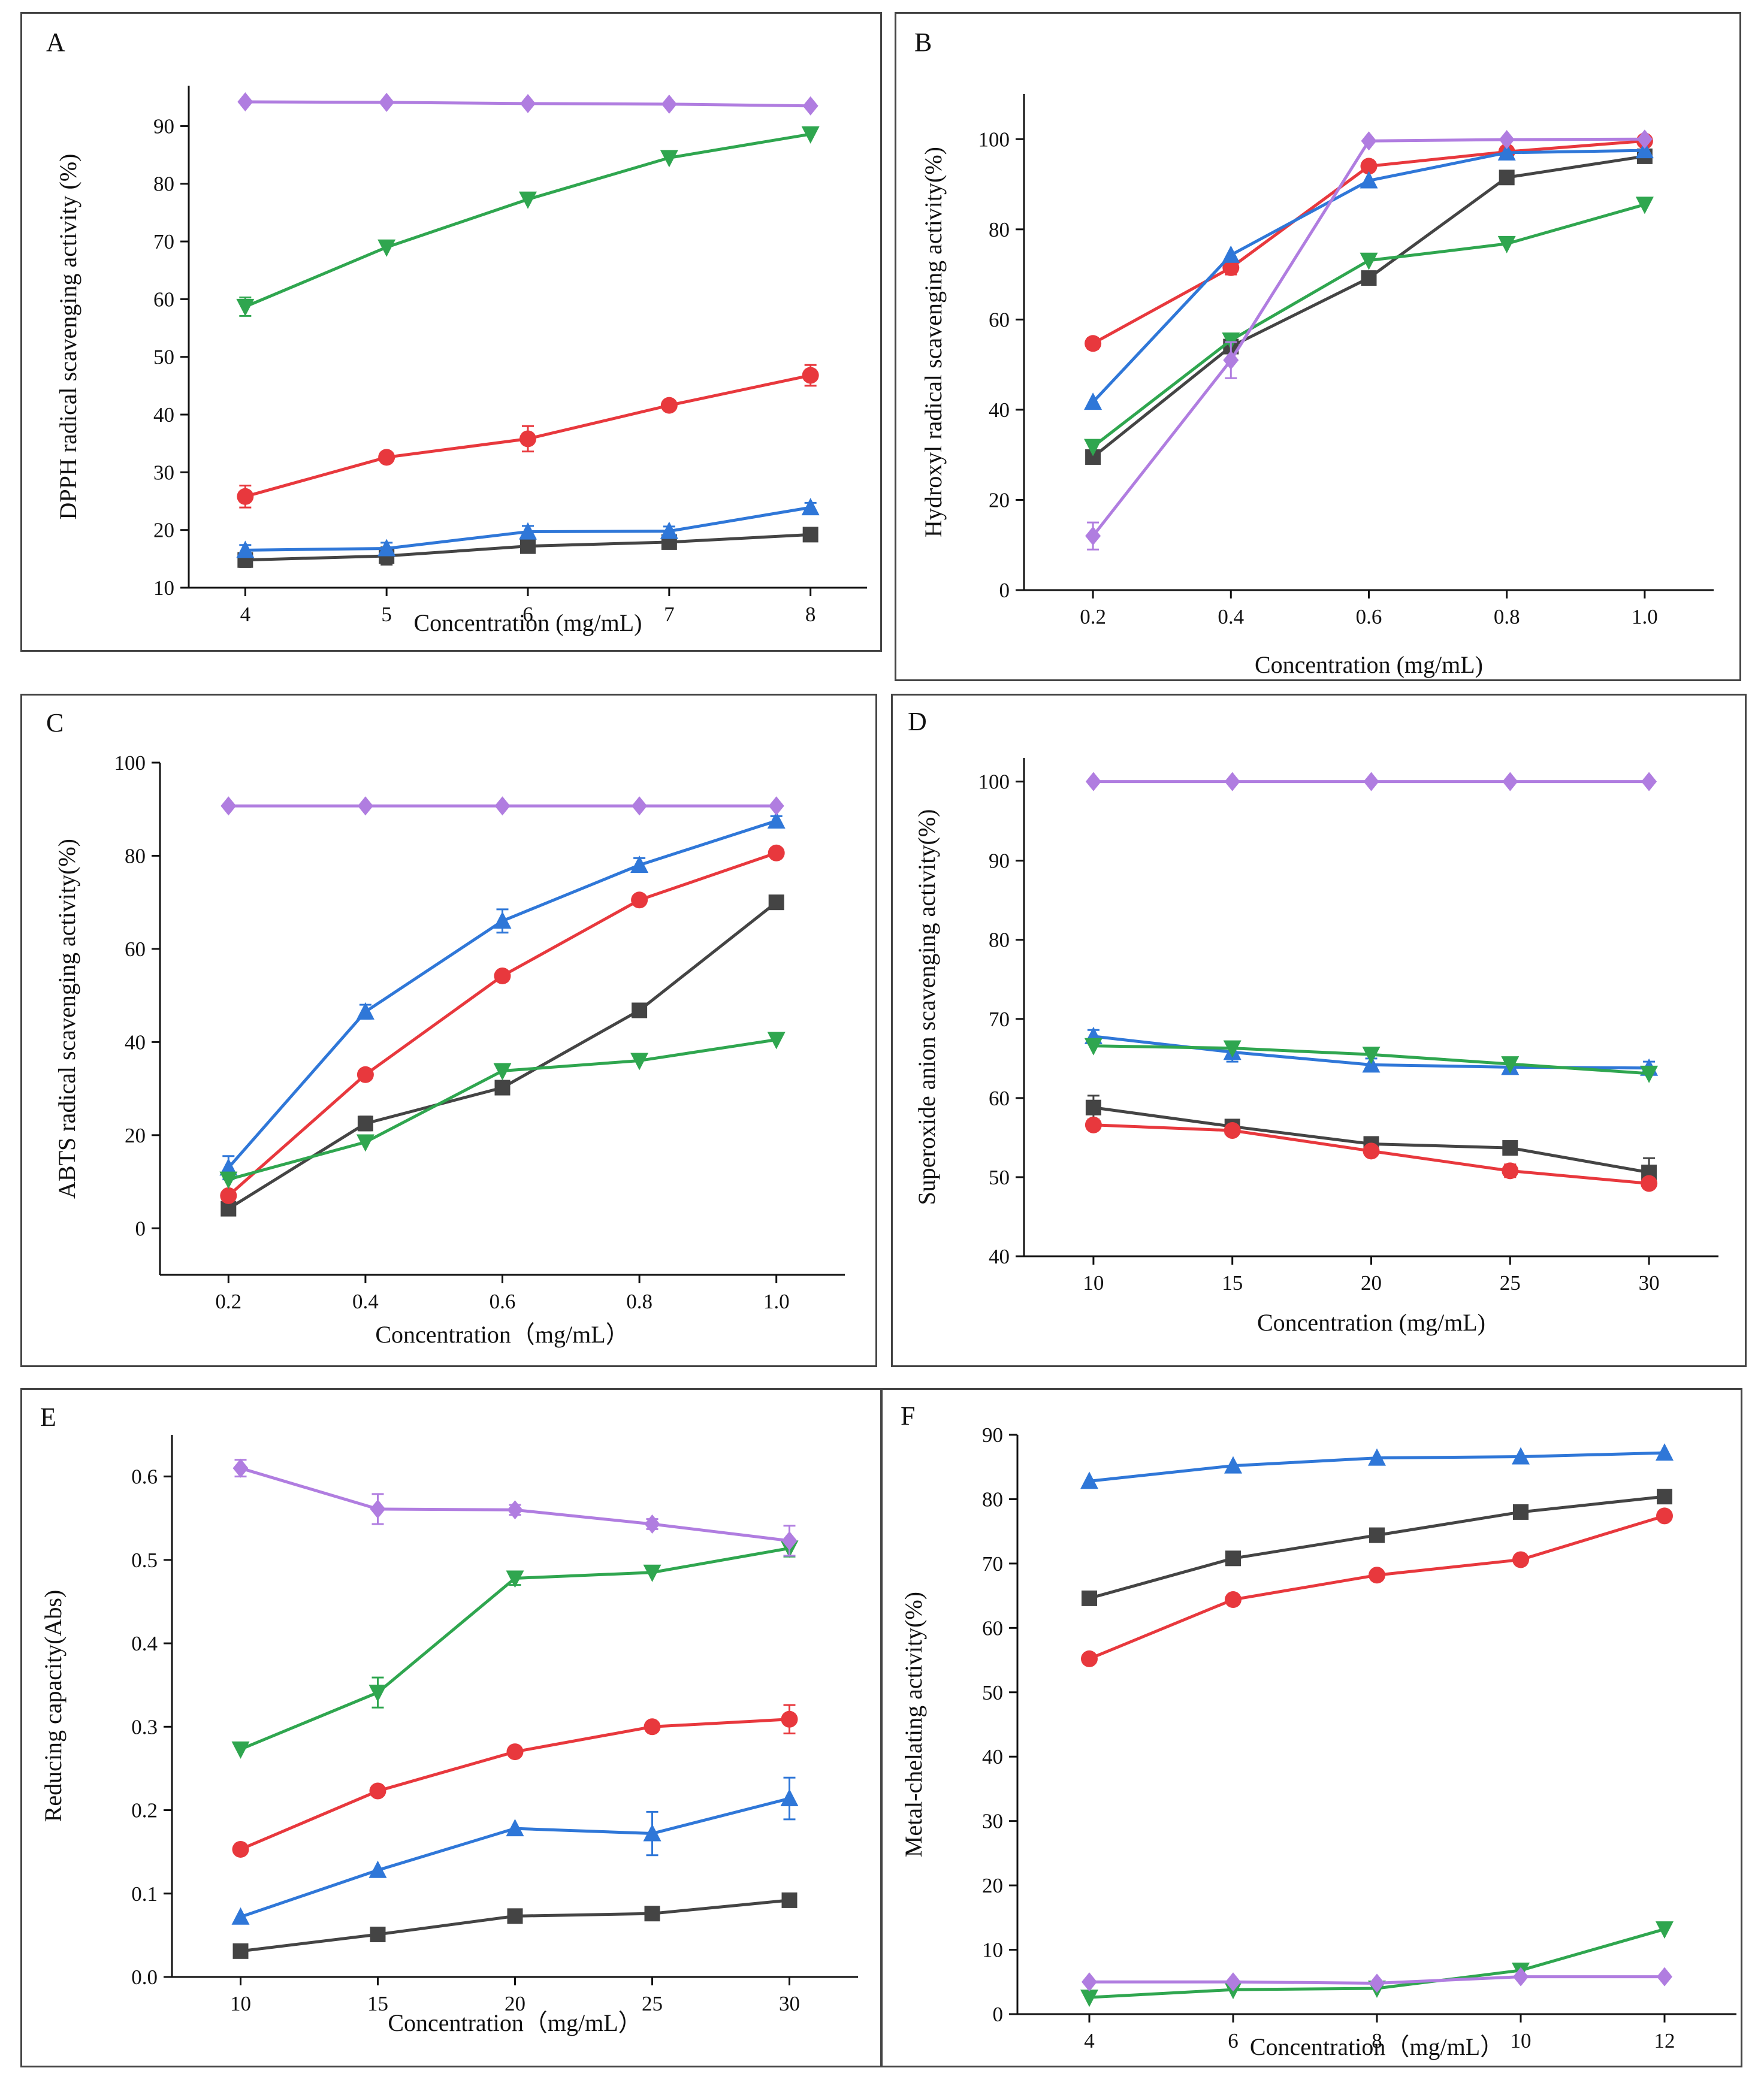 Image resolution: width=1764 pixels, height=2089 pixels. What do you see at coordinates (1510, 1283) in the screenshot?
I see `x-tick-label: 25` at bounding box center [1510, 1283].